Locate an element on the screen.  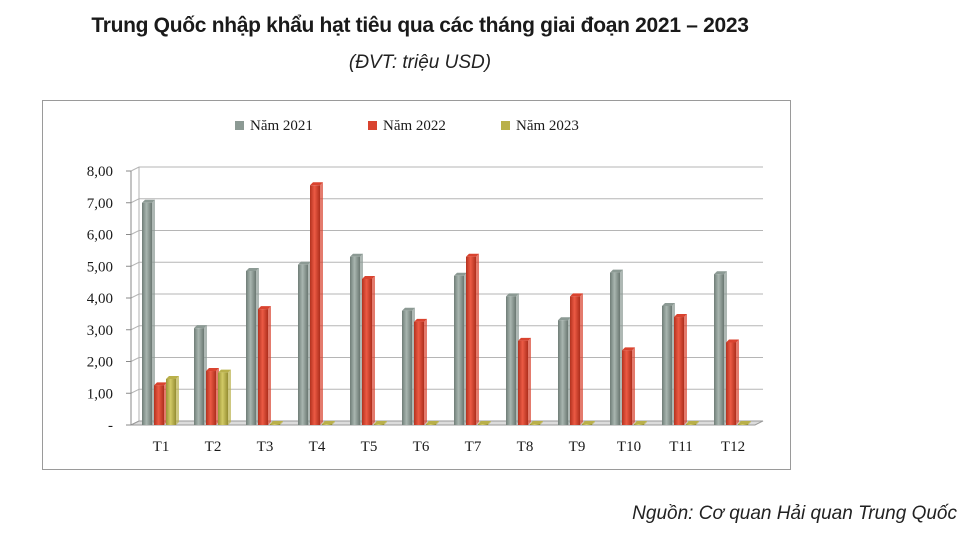
bar-T11-năm-2021 is located at coordinates (668, 363).